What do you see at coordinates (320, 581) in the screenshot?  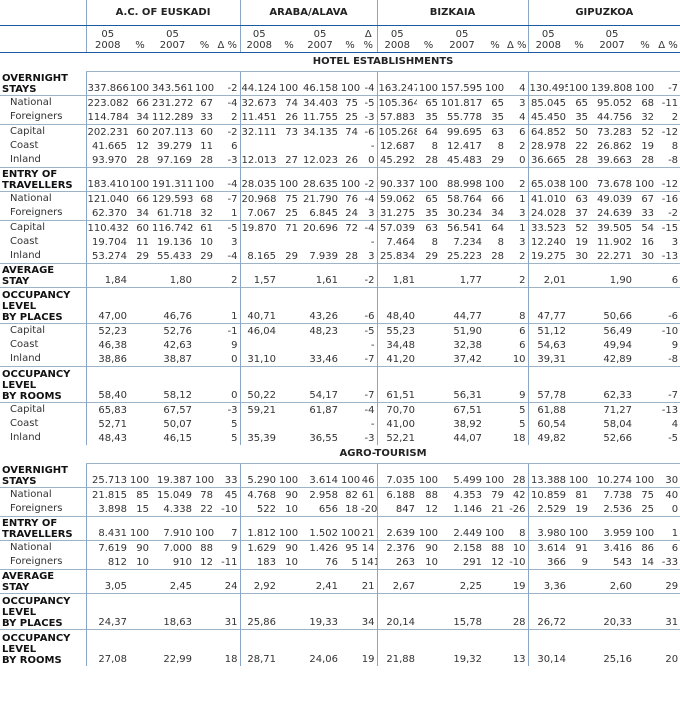 I see `table-cell: 2,41` at bounding box center [320, 581].